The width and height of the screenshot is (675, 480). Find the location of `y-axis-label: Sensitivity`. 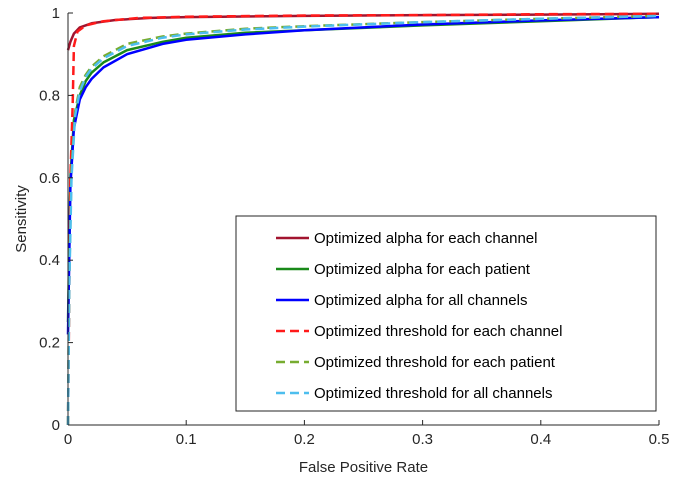

y-axis-label: Sensitivity is located at coordinates (21, 219).